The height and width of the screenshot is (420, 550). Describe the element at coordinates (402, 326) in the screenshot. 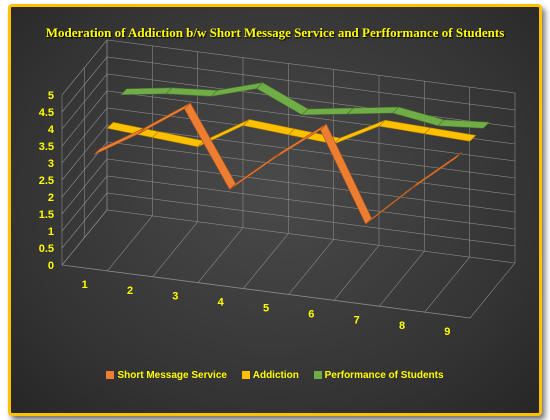

I see `x-tick-label: 8` at that location.